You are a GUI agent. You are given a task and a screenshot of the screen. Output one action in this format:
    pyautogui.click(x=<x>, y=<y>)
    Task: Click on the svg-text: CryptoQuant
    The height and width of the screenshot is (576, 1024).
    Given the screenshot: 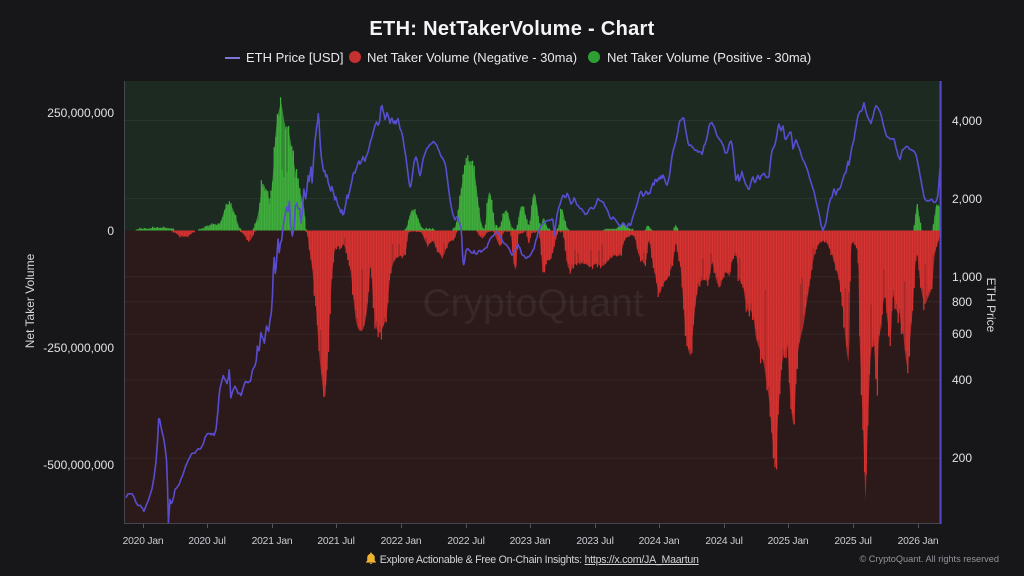 What is the action you would take?
    pyautogui.click(x=532, y=303)
    